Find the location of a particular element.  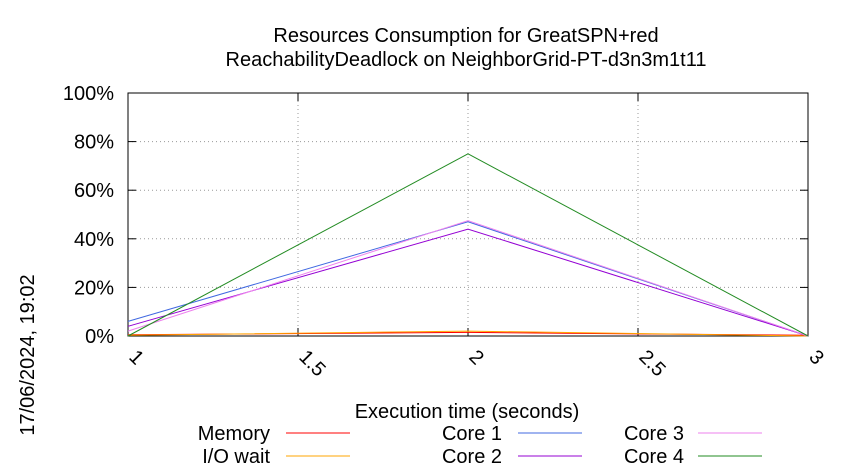

legend-label-core-3: Core 3 is located at coordinates (654, 434).